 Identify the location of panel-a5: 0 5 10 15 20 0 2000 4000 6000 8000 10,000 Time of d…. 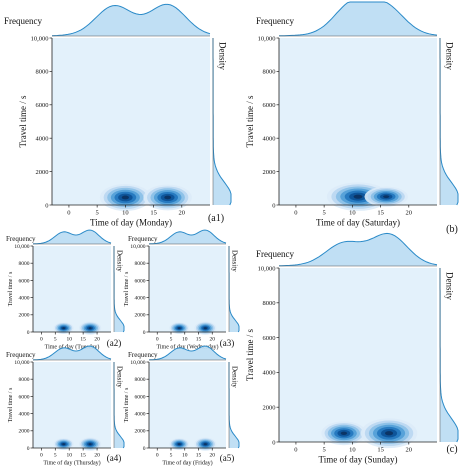
(182, 406).